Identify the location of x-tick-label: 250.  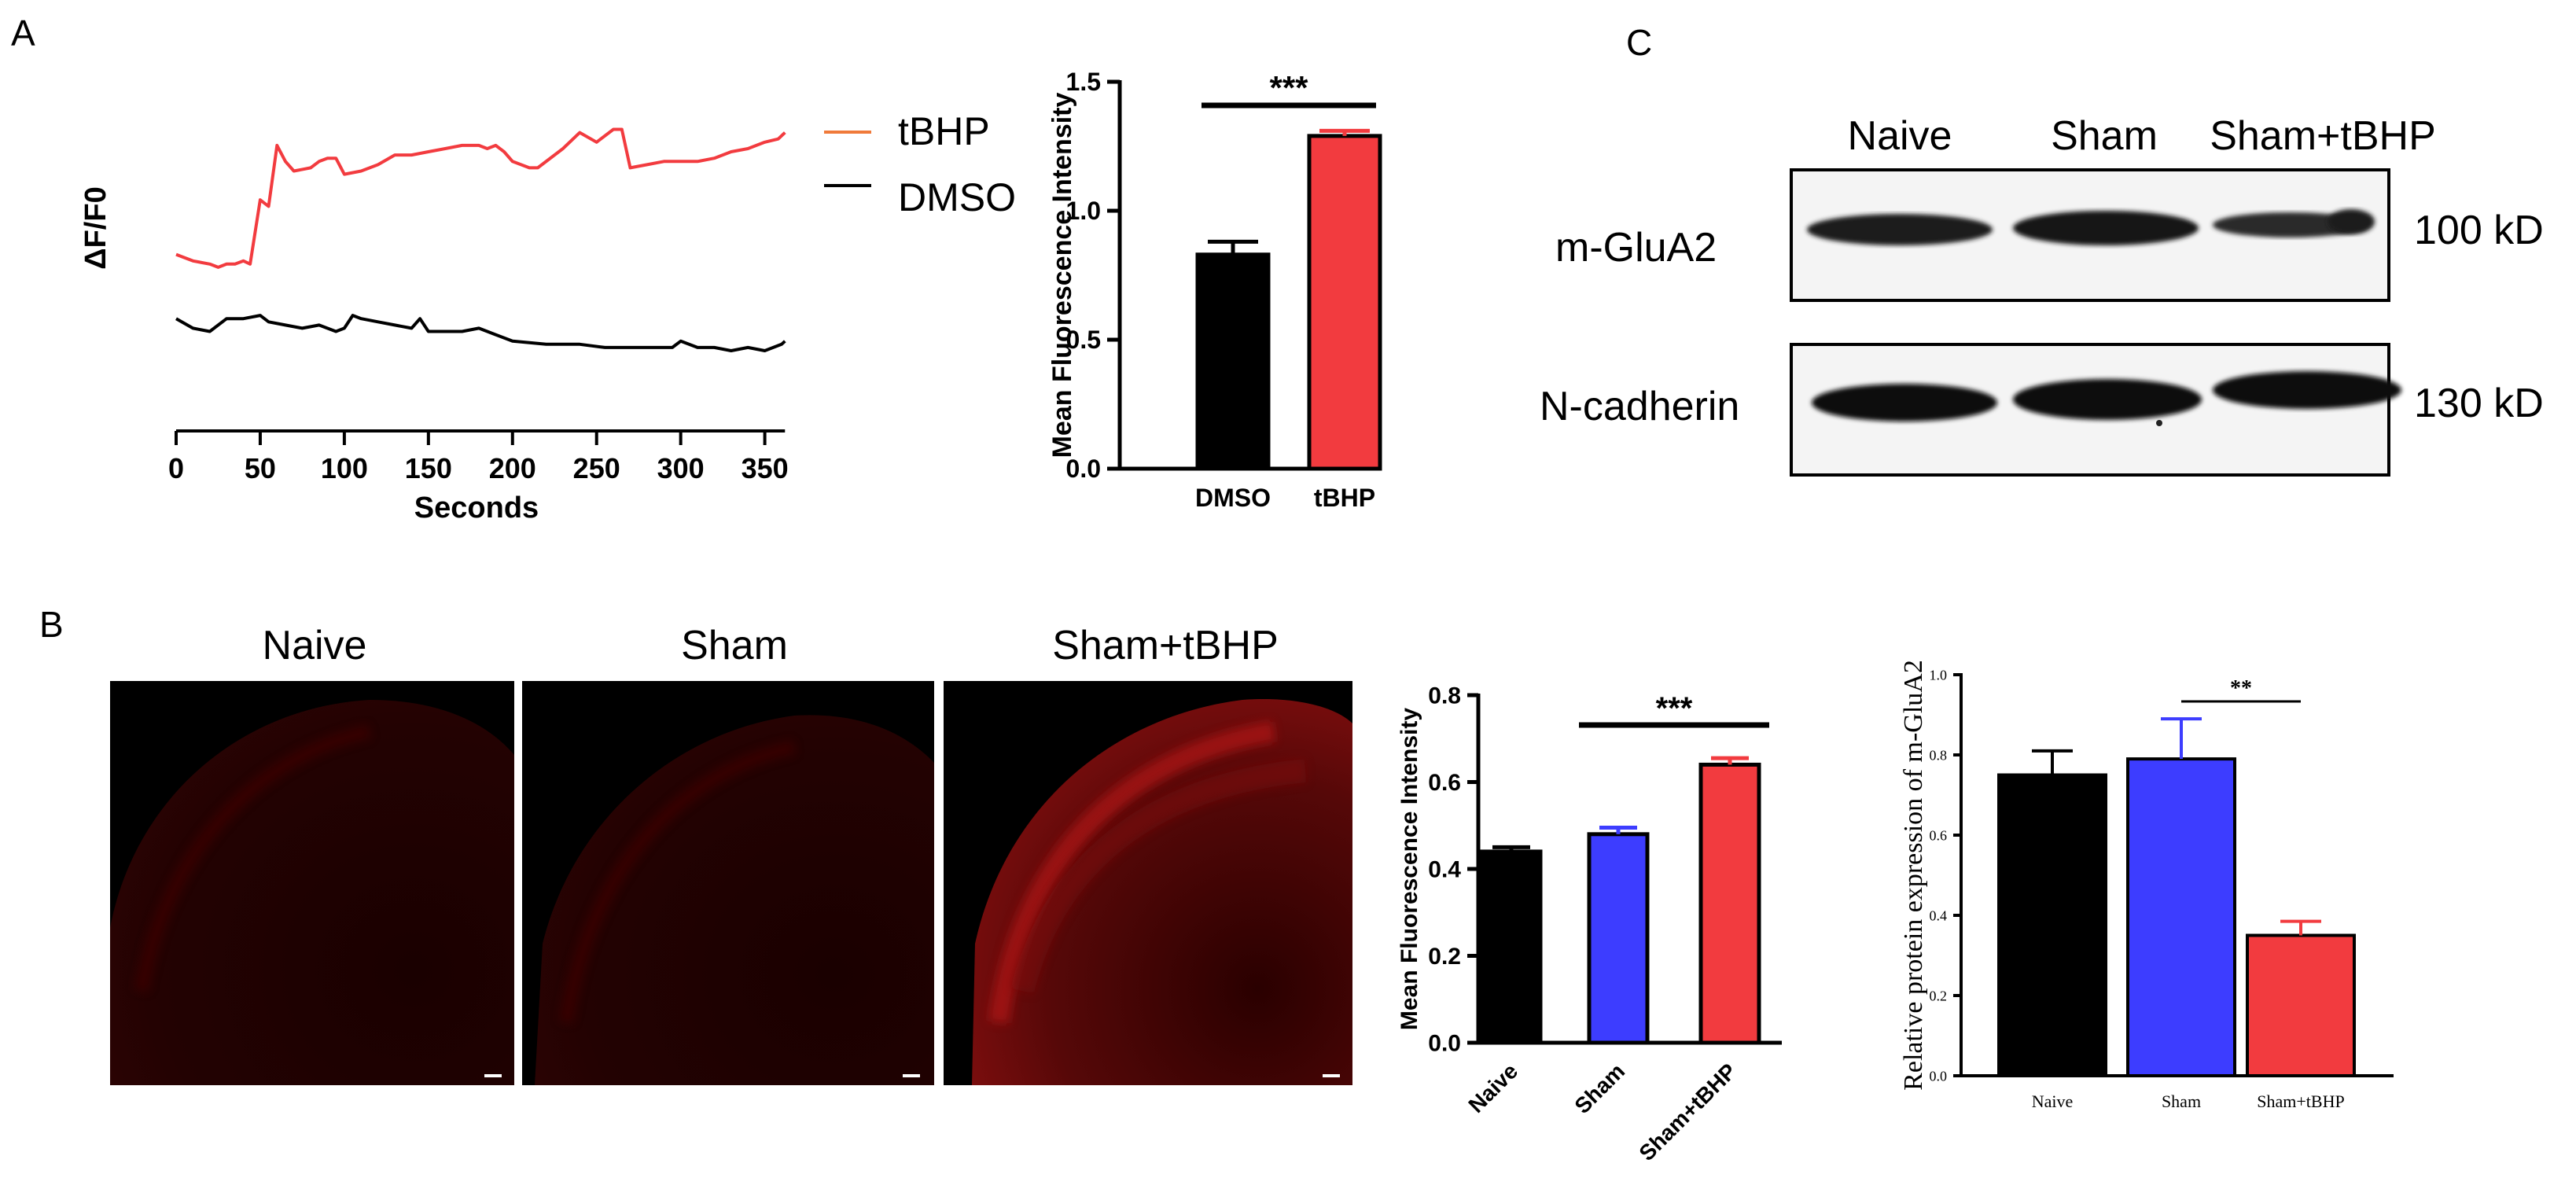
(596, 468).